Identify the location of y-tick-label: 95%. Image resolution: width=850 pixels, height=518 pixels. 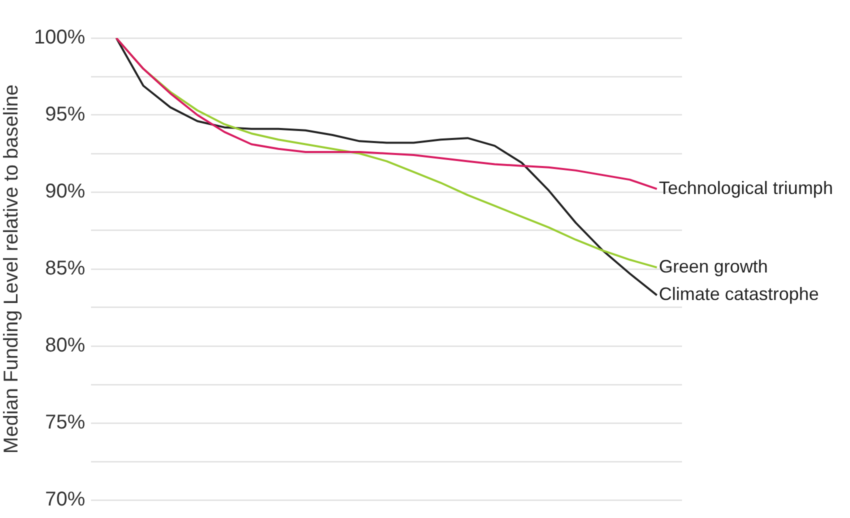
(65, 115).